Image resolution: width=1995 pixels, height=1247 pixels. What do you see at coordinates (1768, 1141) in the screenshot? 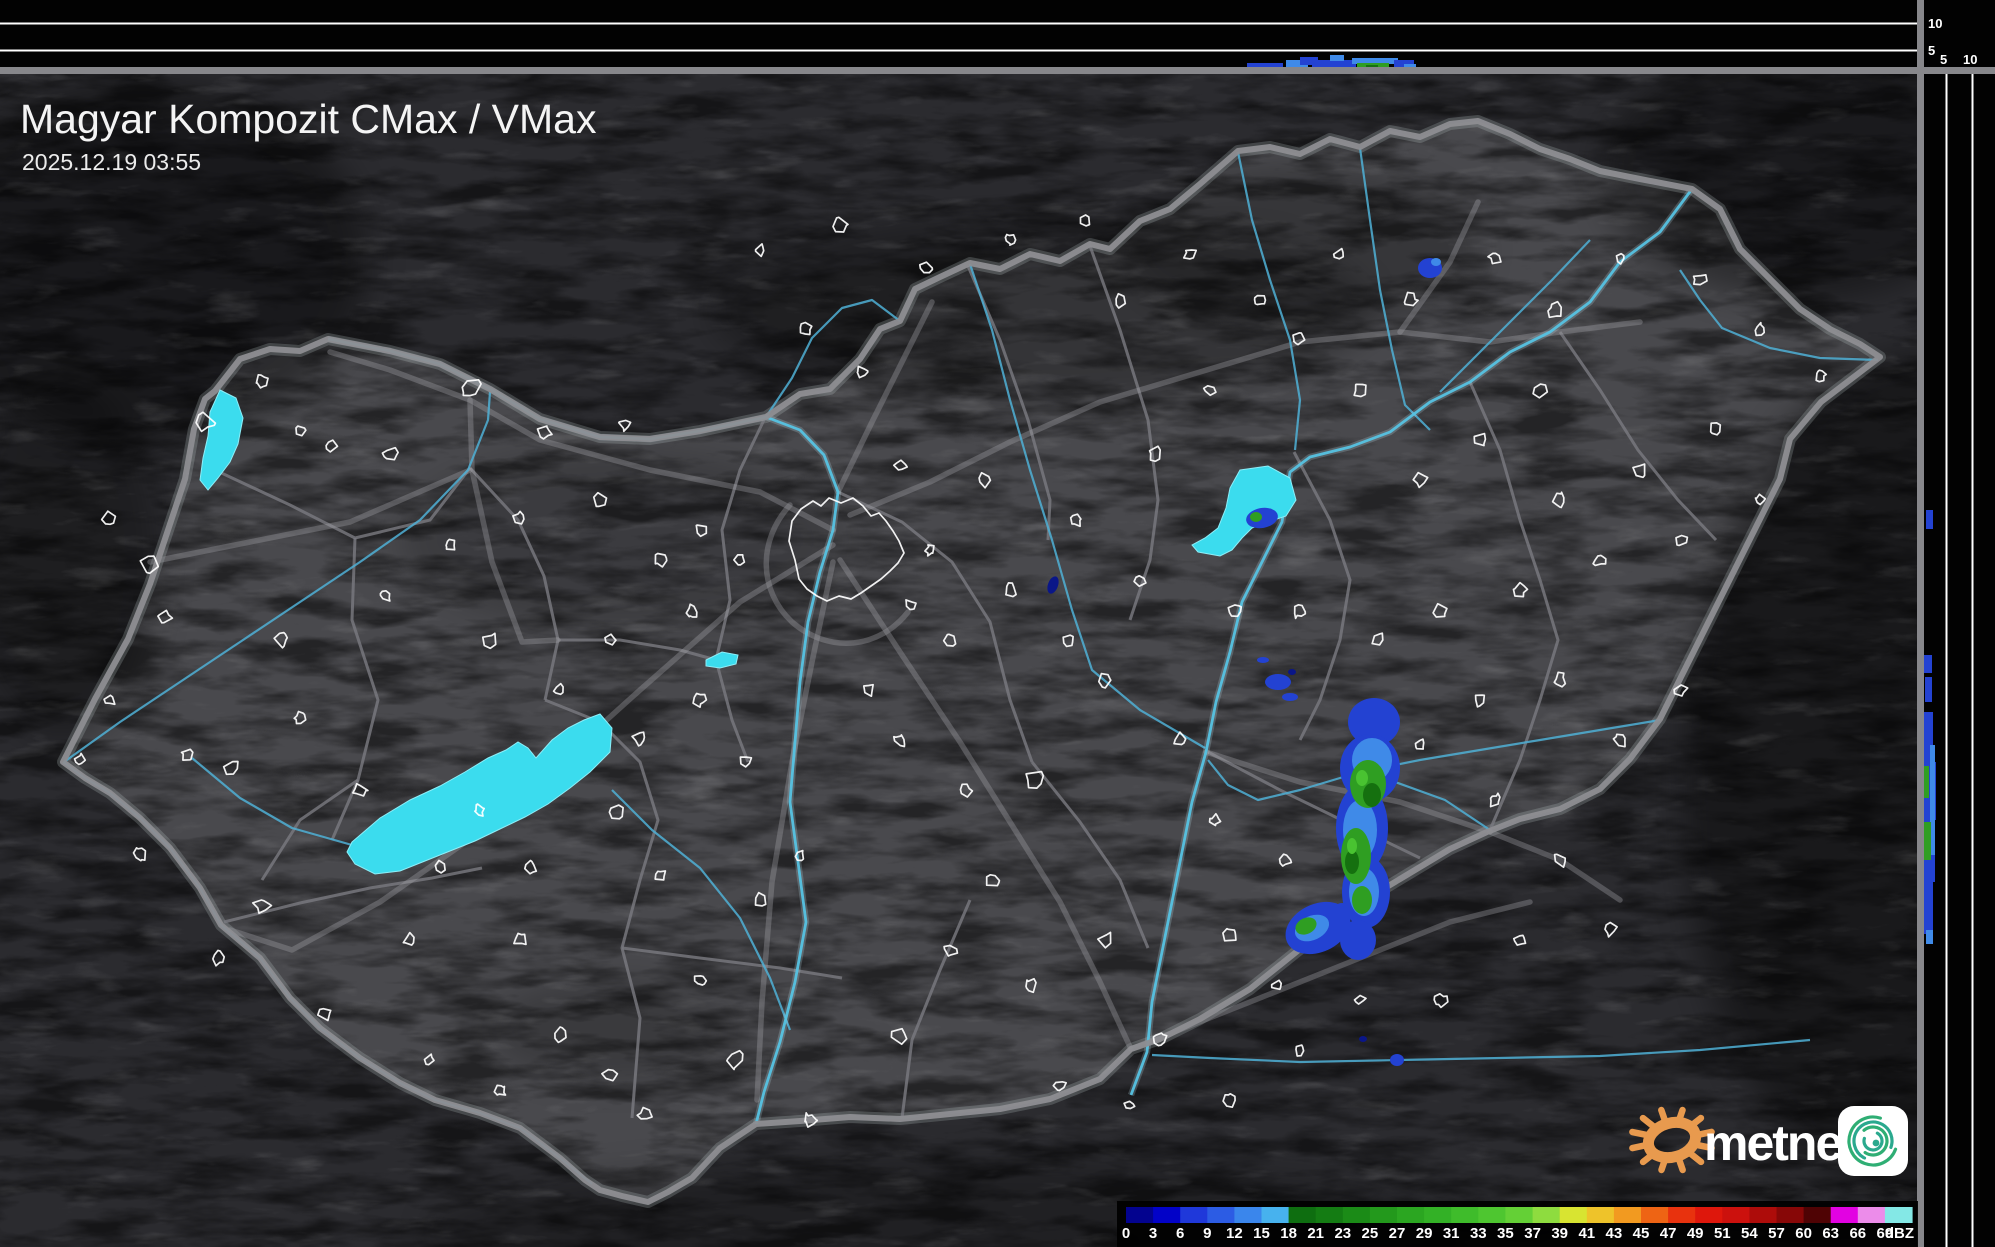
I see `metnet-logo: metnet` at bounding box center [1768, 1141].